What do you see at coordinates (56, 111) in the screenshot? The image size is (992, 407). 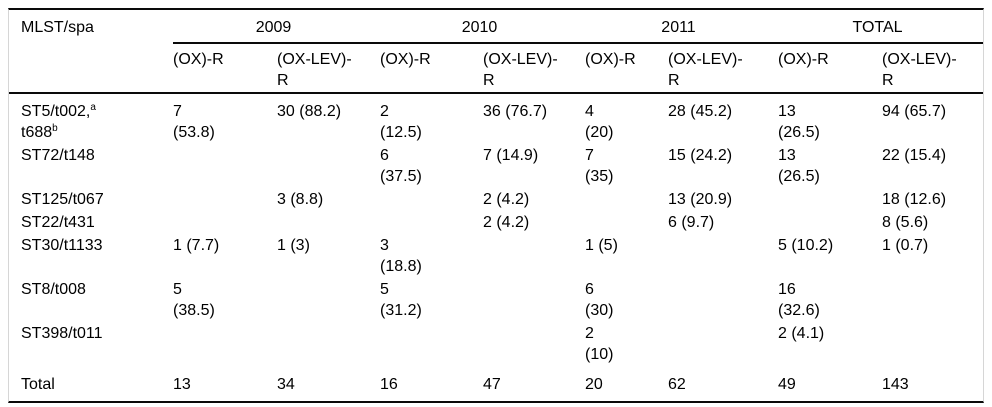 I see `row-label-text: ST5/t002,` at bounding box center [56, 111].